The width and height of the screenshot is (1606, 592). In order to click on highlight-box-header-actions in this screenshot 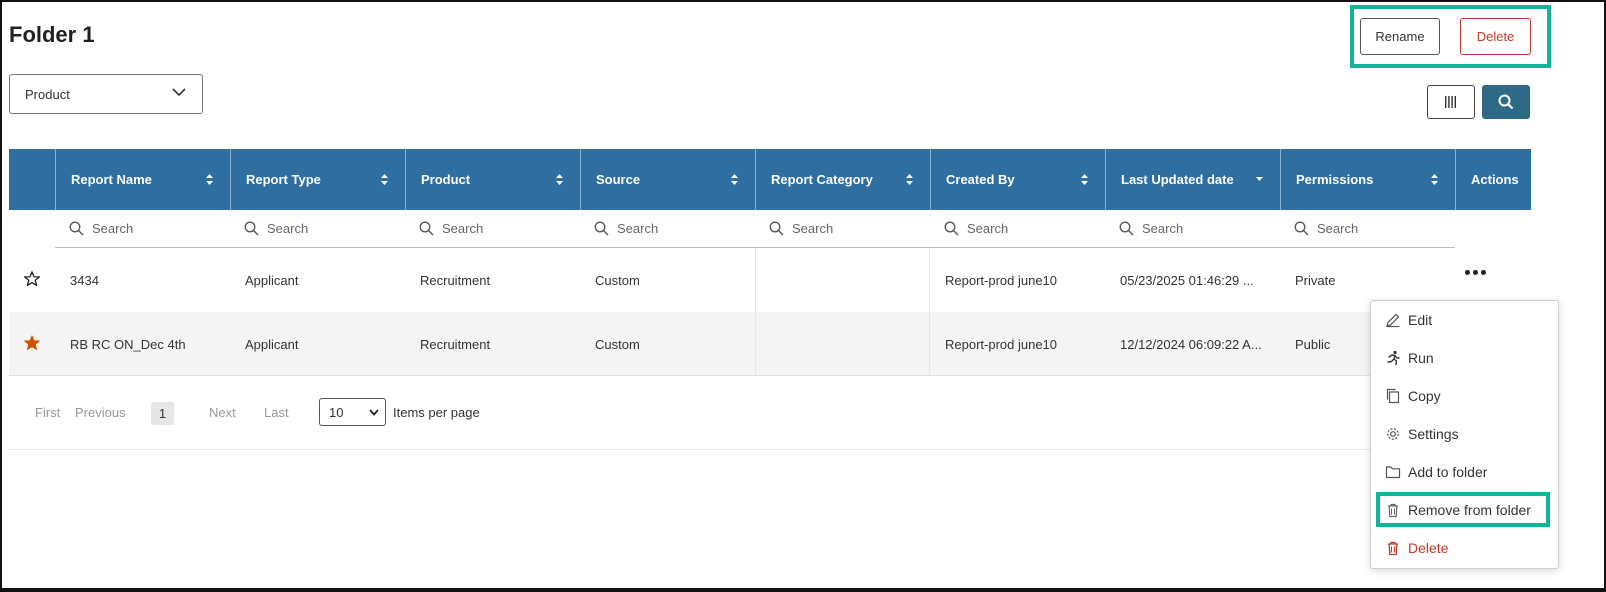, I will do `click(1450, 36)`.